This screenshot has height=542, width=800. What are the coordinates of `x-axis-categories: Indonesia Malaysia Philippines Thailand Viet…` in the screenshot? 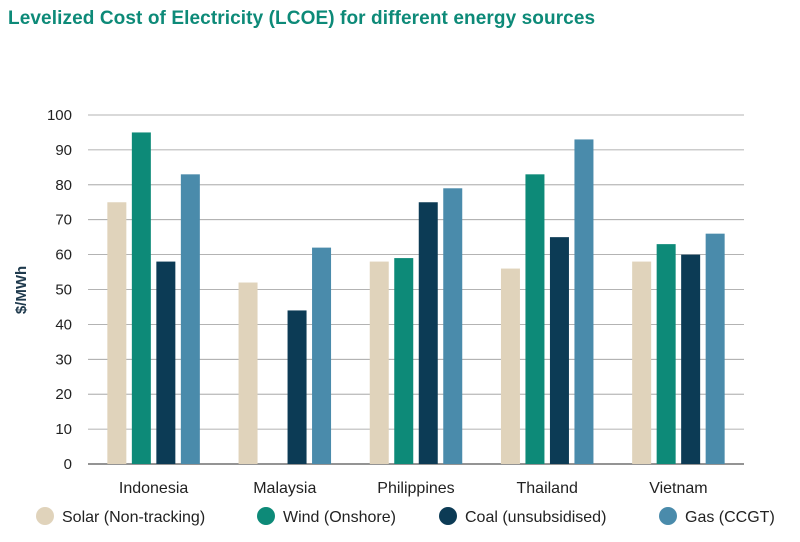 It's located at (413, 488).